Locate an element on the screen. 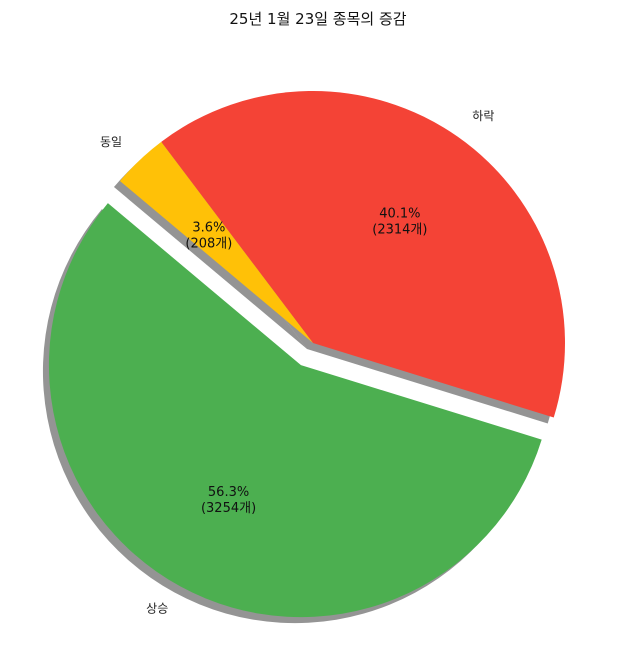 The image size is (636, 657). slice-count-label: (3254개) is located at coordinates (228, 508).